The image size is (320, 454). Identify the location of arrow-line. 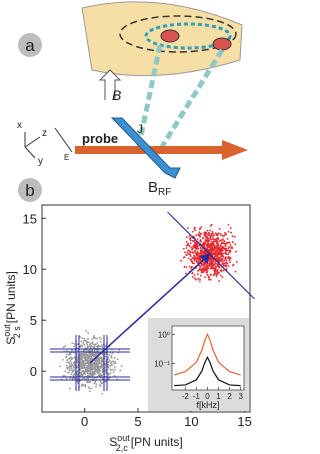
(146, 311).